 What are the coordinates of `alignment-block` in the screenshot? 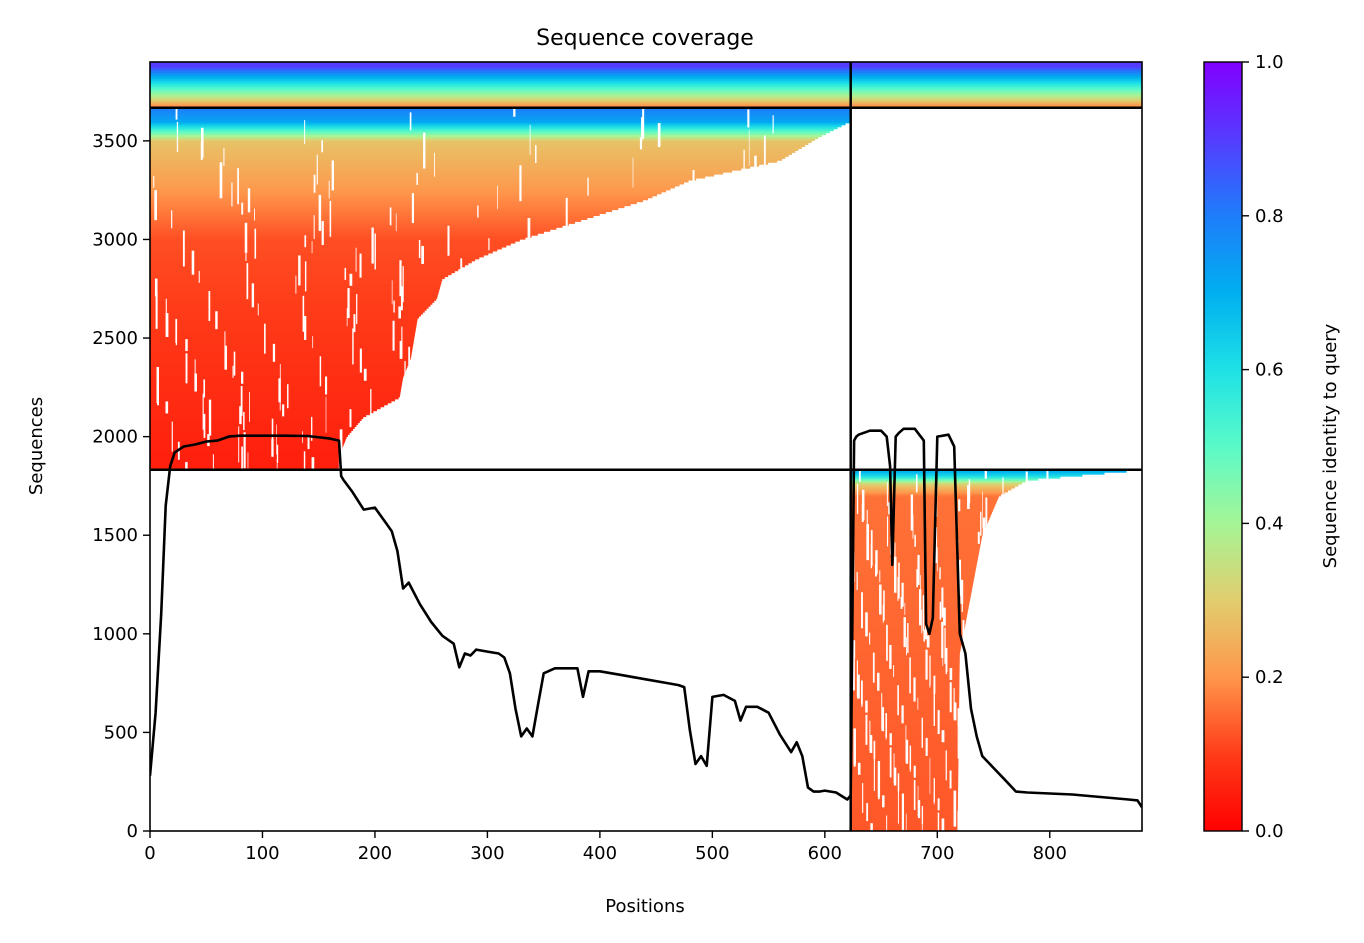 It's located at (646, 85).